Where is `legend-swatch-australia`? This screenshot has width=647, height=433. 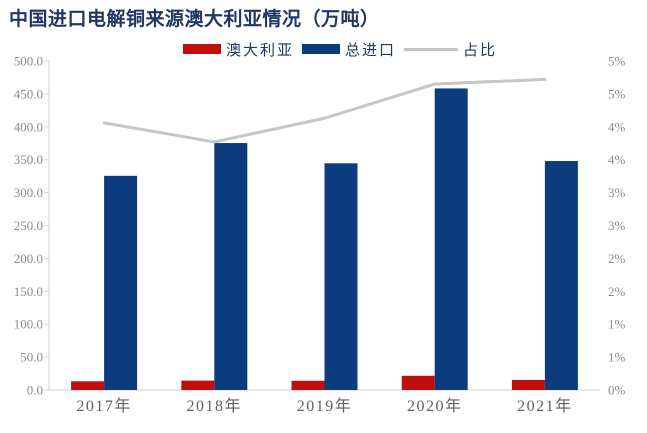
legend-swatch-australia is located at coordinates (202, 49).